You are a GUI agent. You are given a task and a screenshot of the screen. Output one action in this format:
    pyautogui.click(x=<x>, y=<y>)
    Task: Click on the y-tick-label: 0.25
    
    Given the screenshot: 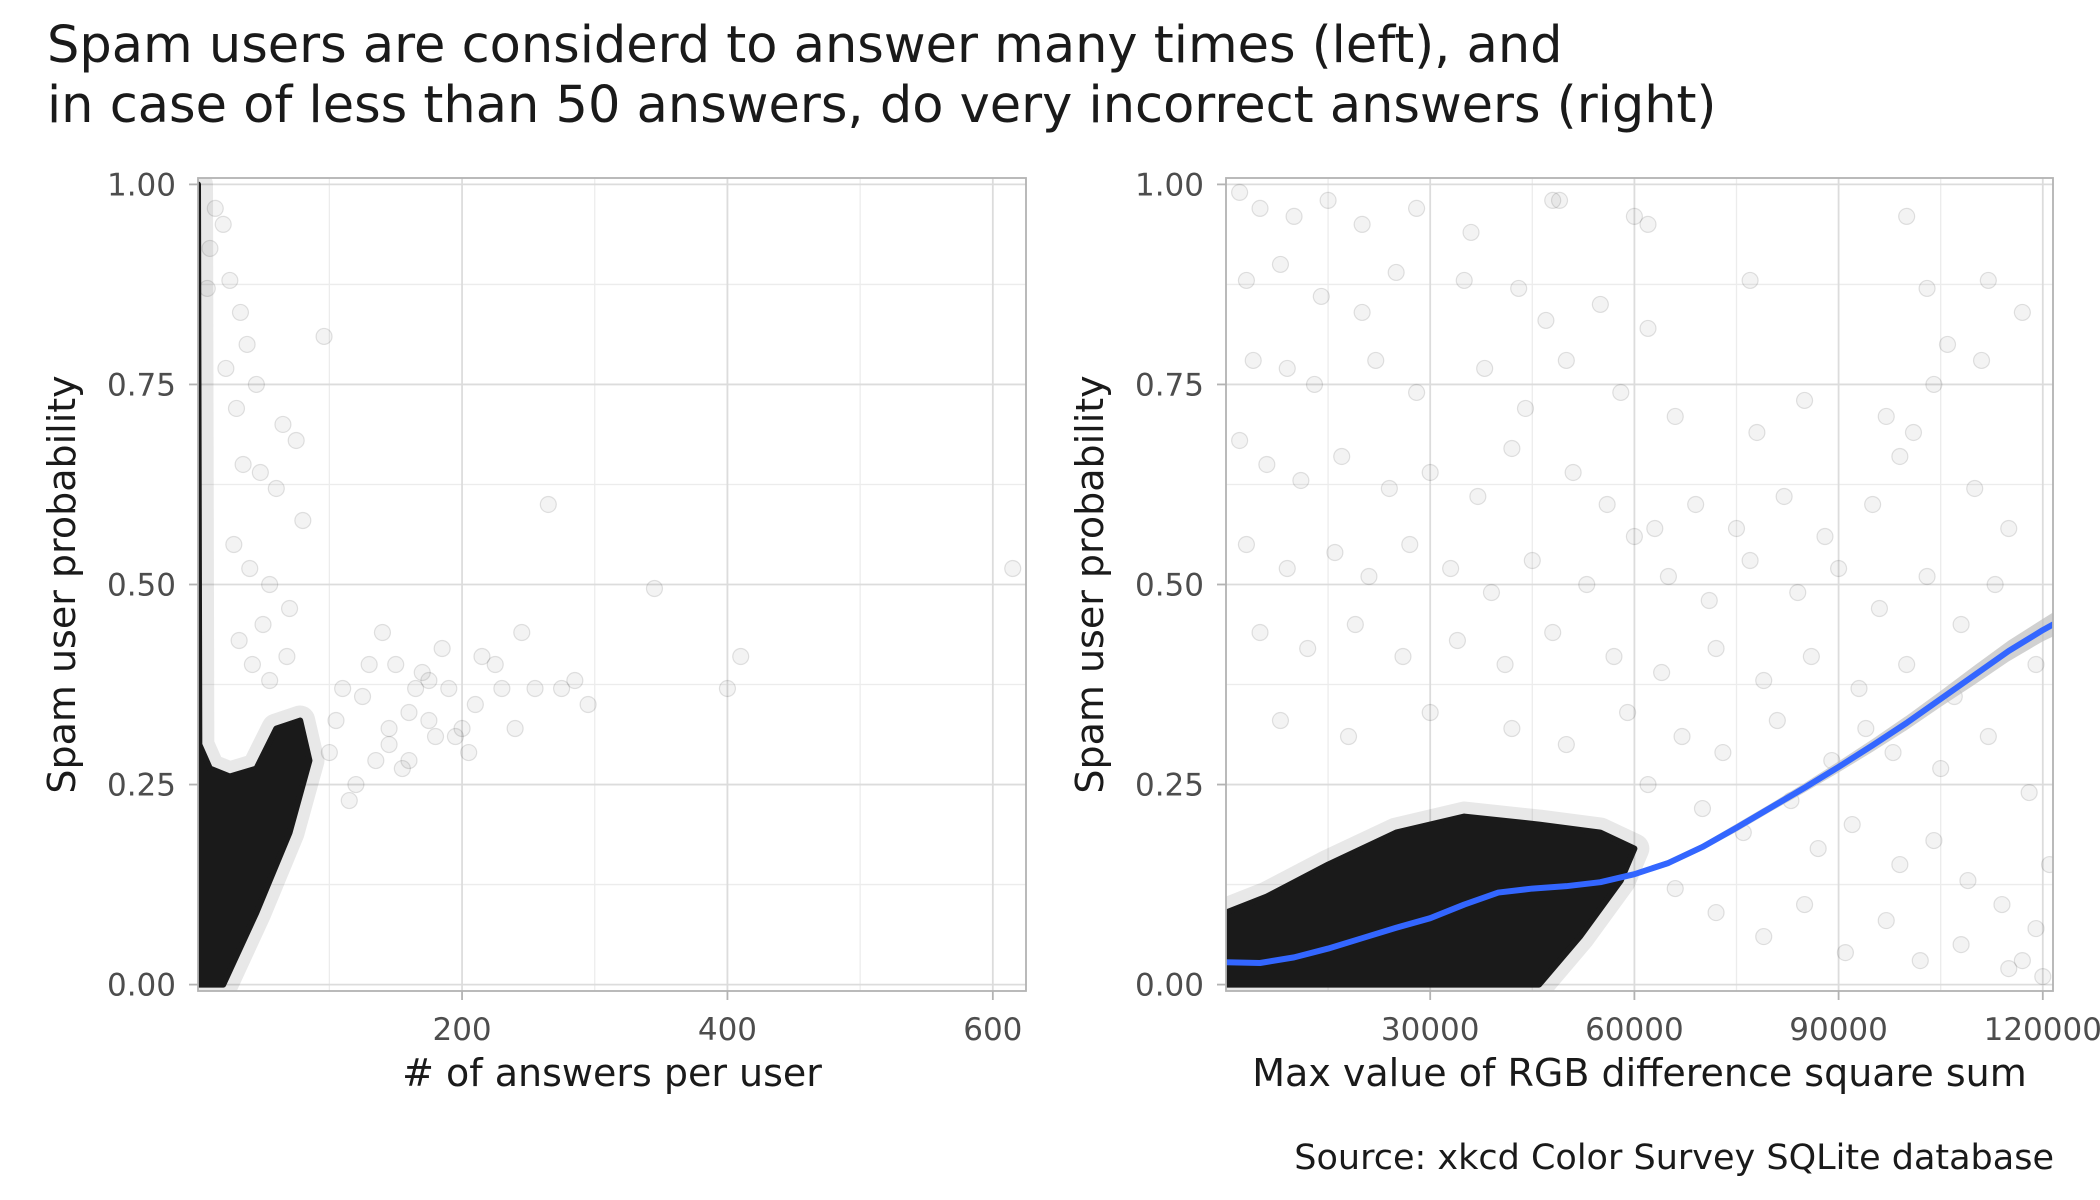 What is the action you would take?
    pyautogui.click(x=1169, y=786)
    